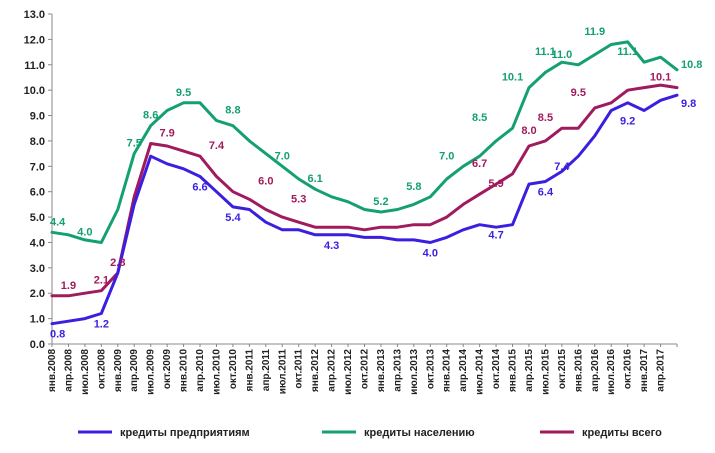 This screenshot has height=453, width=715. Describe the element at coordinates (167, 369) in the screenshot. I see `x-tick-label: окт.2009` at that location.